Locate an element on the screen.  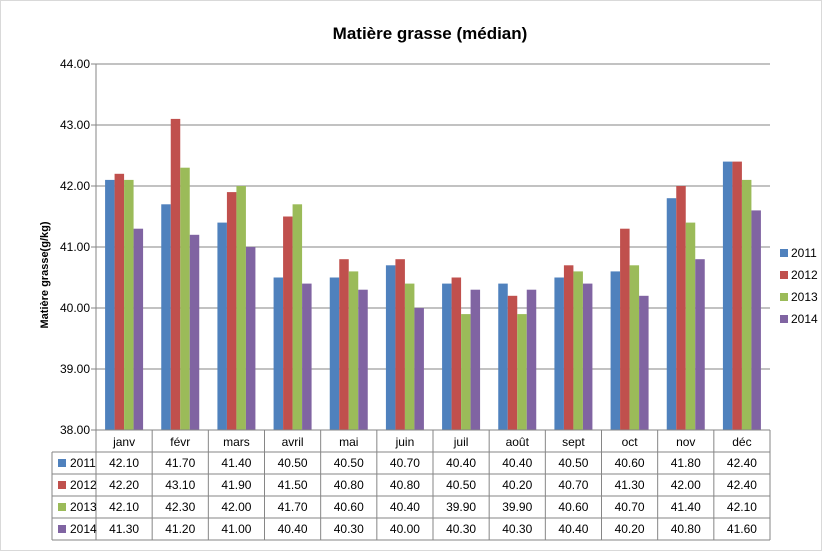
bar-2012-janv is located at coordinates (119, 302).